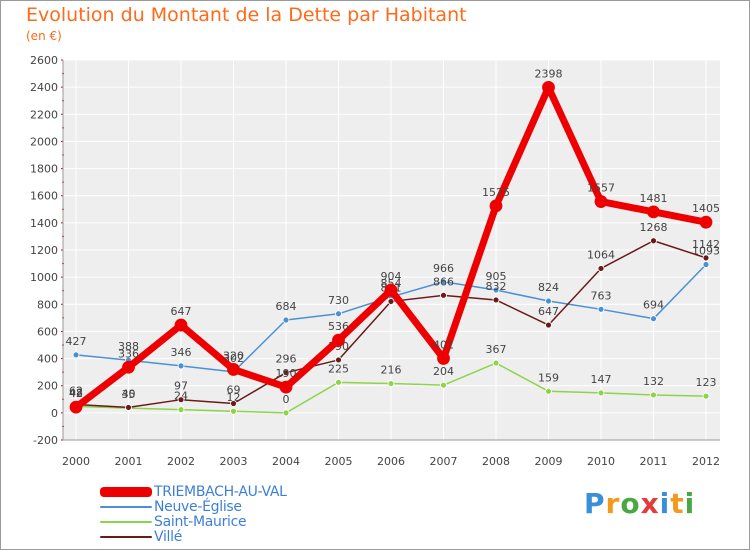 The height and width of the screenshot is (550, 750). What do you see at coordinates (706, 208) in the screenshot?
I see `data-label: 1405` at bounding box center [706, 208].